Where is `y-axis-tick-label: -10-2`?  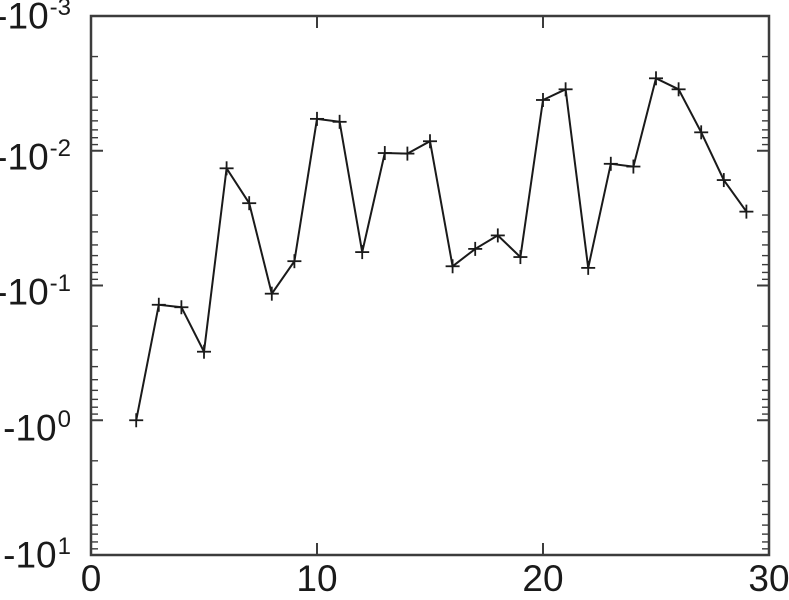
y-axis-tick-label: -10-2 is located at coordinates (35, 156).